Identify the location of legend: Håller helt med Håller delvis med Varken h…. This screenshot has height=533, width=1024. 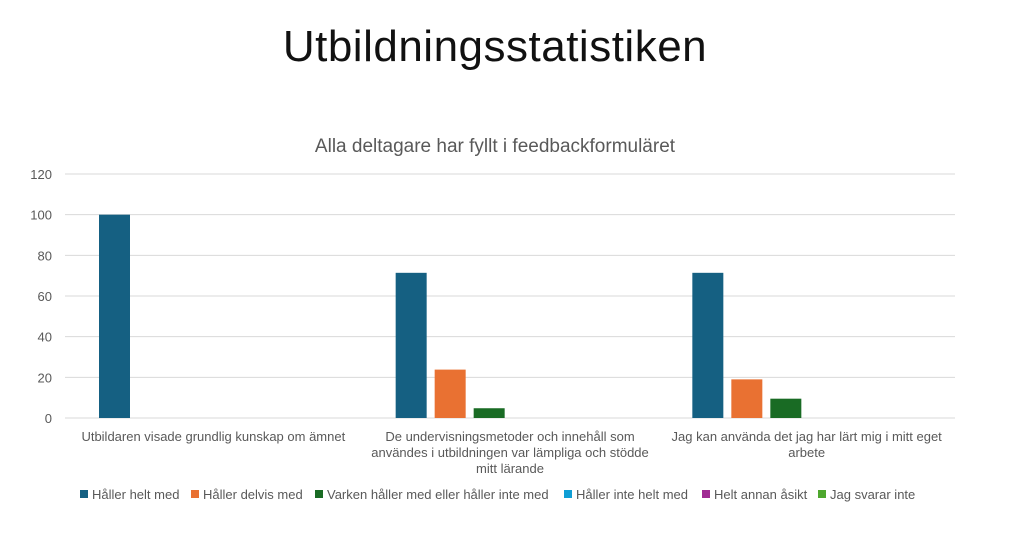
(497, 494).